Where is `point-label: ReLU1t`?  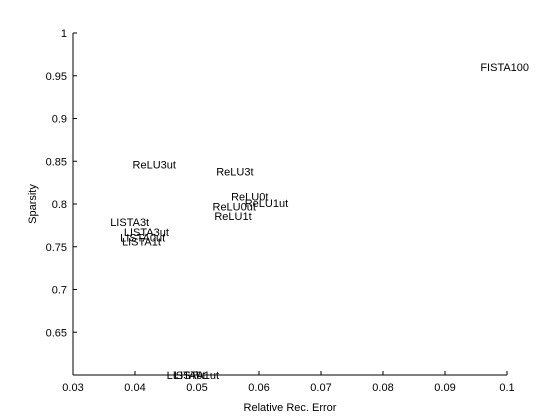
point-label: ReLU1t is located at coordinates (232, 217).